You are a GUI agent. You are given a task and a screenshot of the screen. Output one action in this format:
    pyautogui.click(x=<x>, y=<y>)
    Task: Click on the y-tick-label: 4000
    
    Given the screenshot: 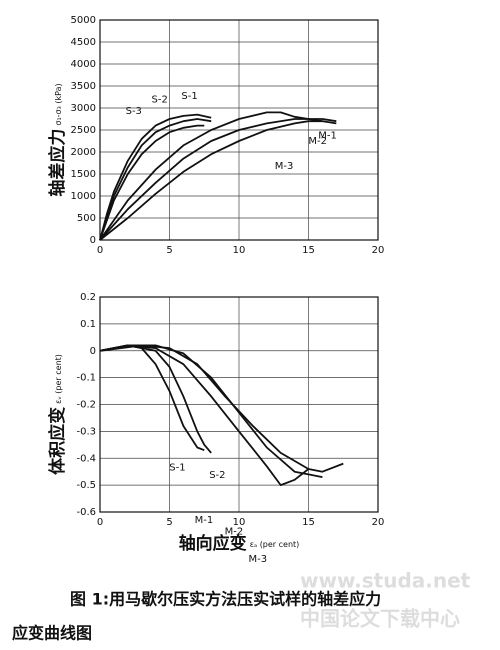 What is the action you would take?
    pyautogui.click(x=83, y=64)
    